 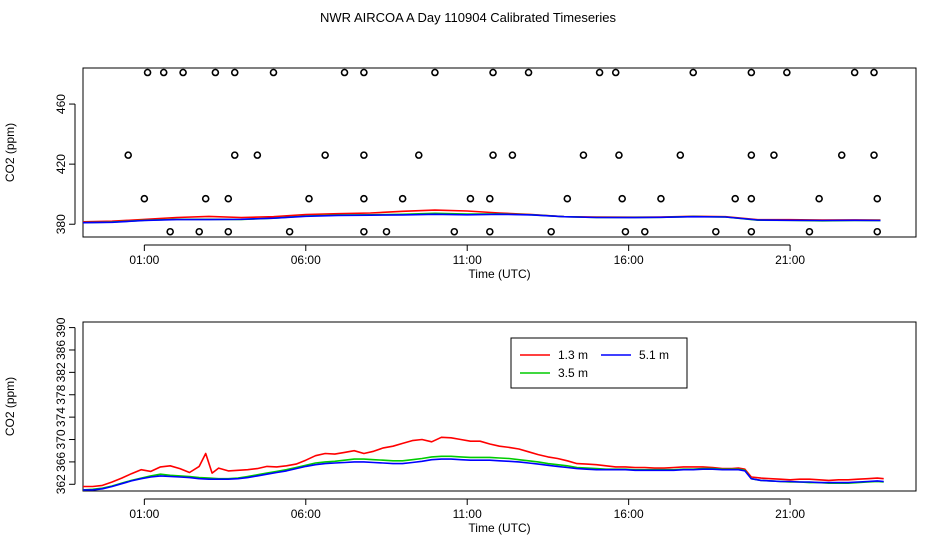 I want to click on top-series-line-5-1-m, so click(x=481, y=218).